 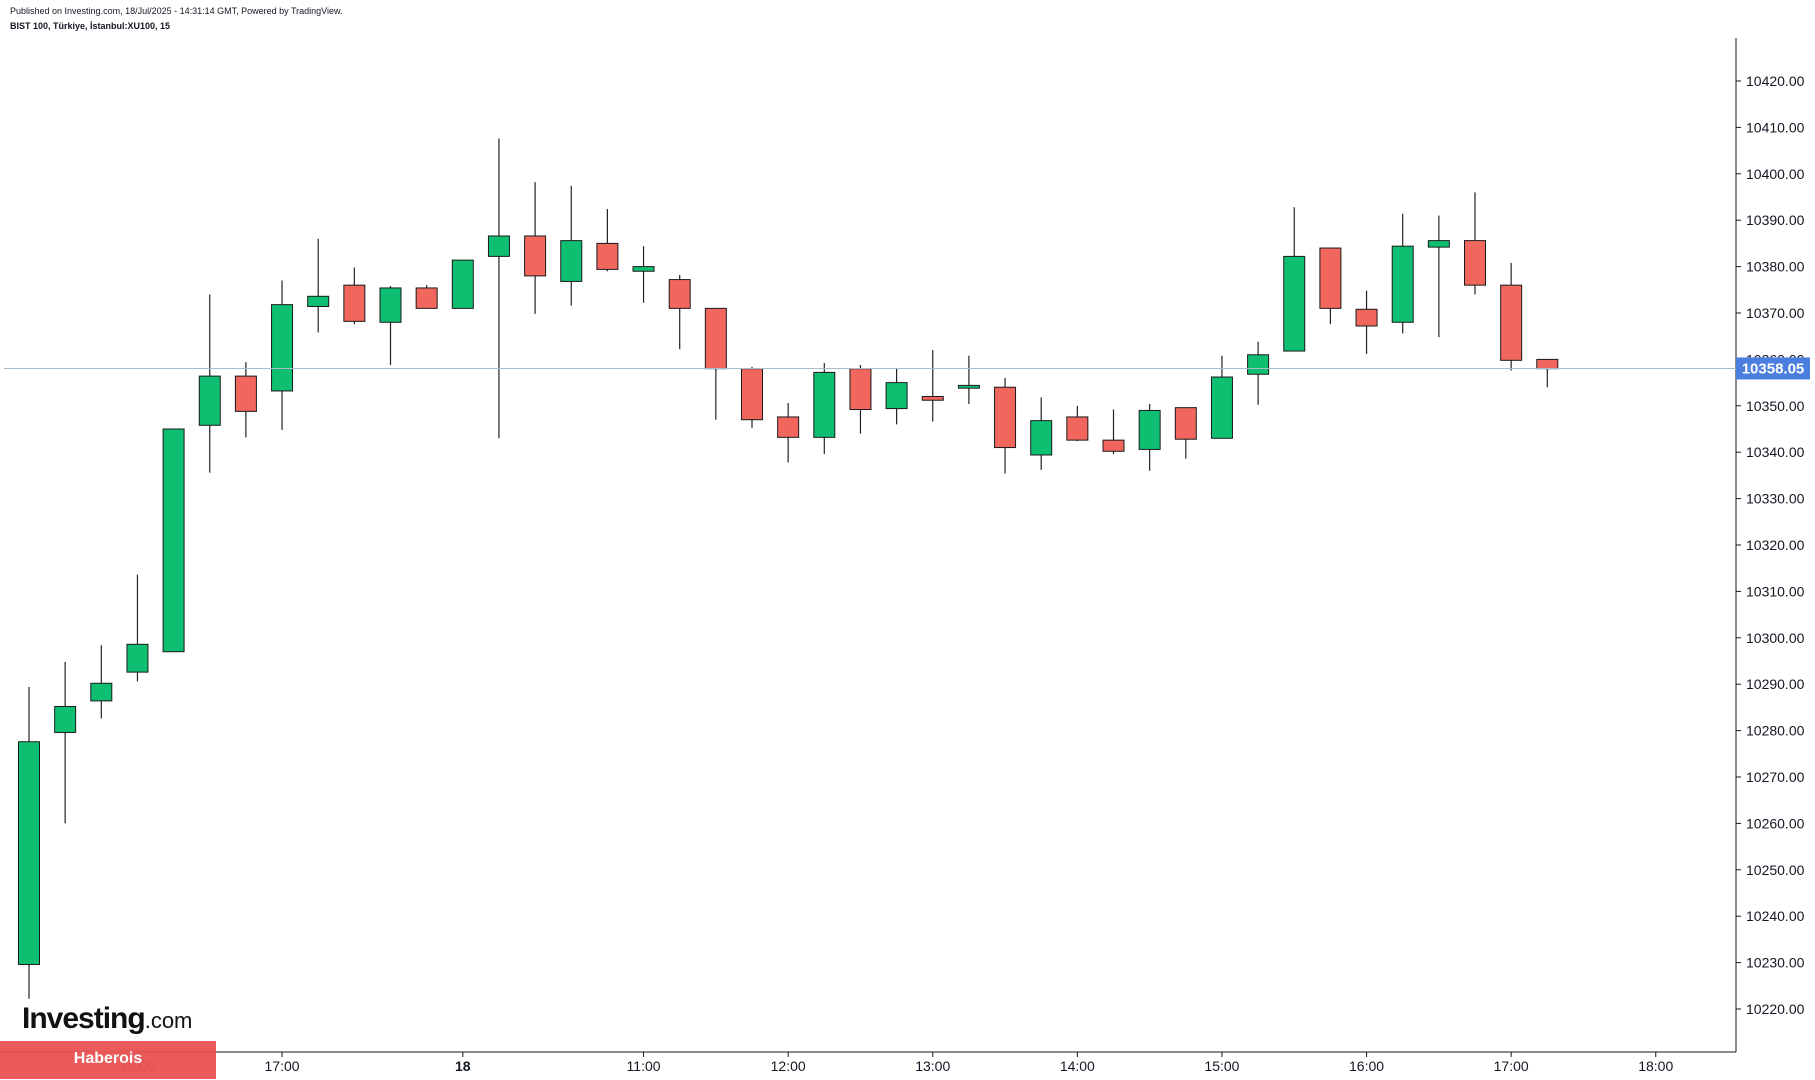 I want to click on haberois-watermark: Haberois, so click(x=108, y=1060).